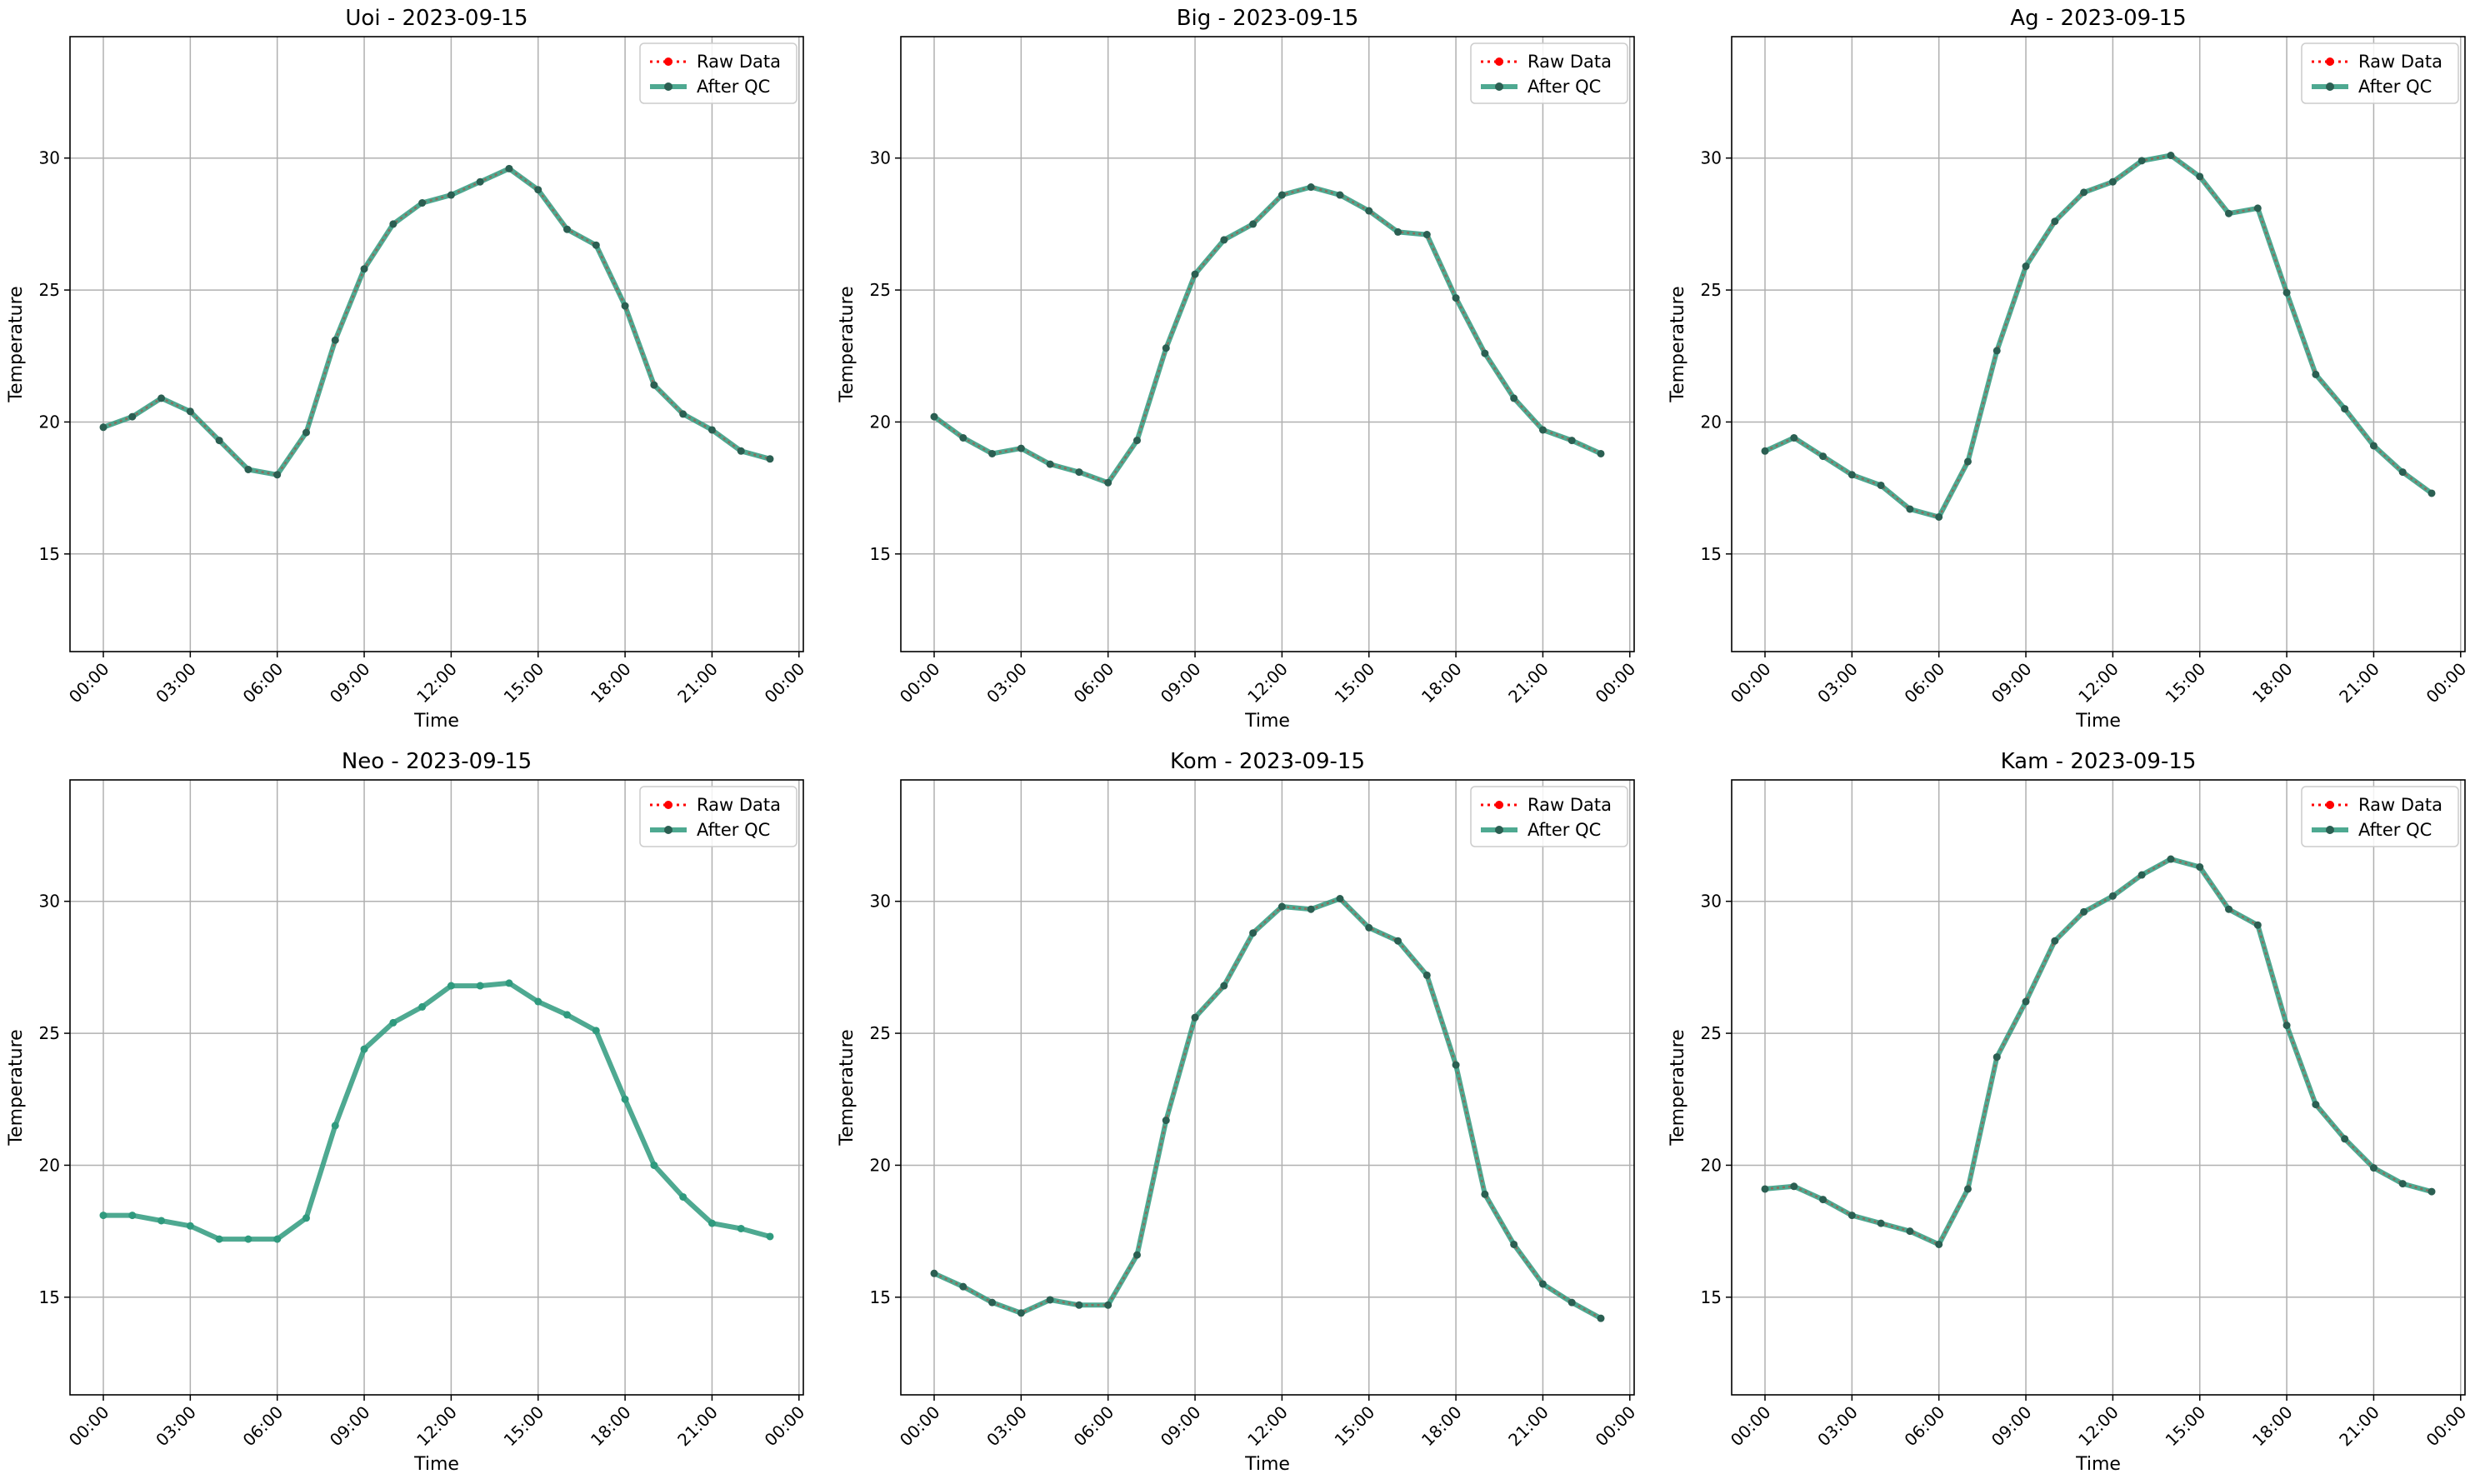 The image size is (2485, 1484). Describe the element at coordinates (2098, 18) in the screenshot. I see `subplot-title: Ag - 2023-09-15` at that location.